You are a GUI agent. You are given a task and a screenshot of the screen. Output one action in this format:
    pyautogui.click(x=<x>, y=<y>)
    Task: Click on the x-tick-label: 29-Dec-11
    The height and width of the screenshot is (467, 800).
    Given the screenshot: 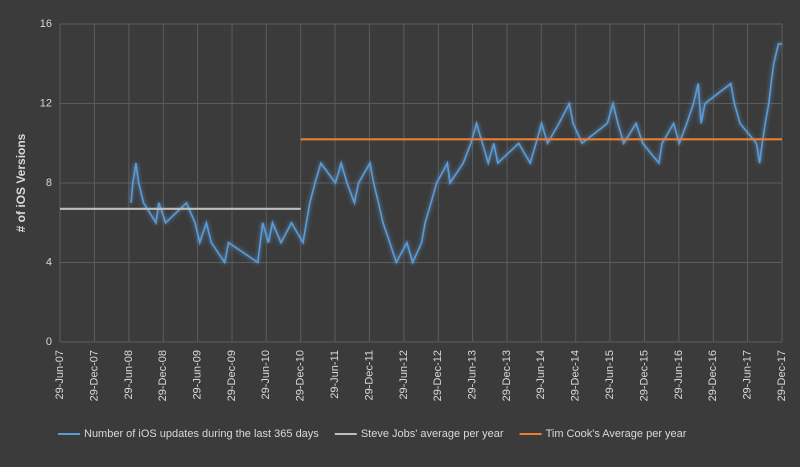 What is the action you would take?
    pyautogui.click(x=369, y=375)
    